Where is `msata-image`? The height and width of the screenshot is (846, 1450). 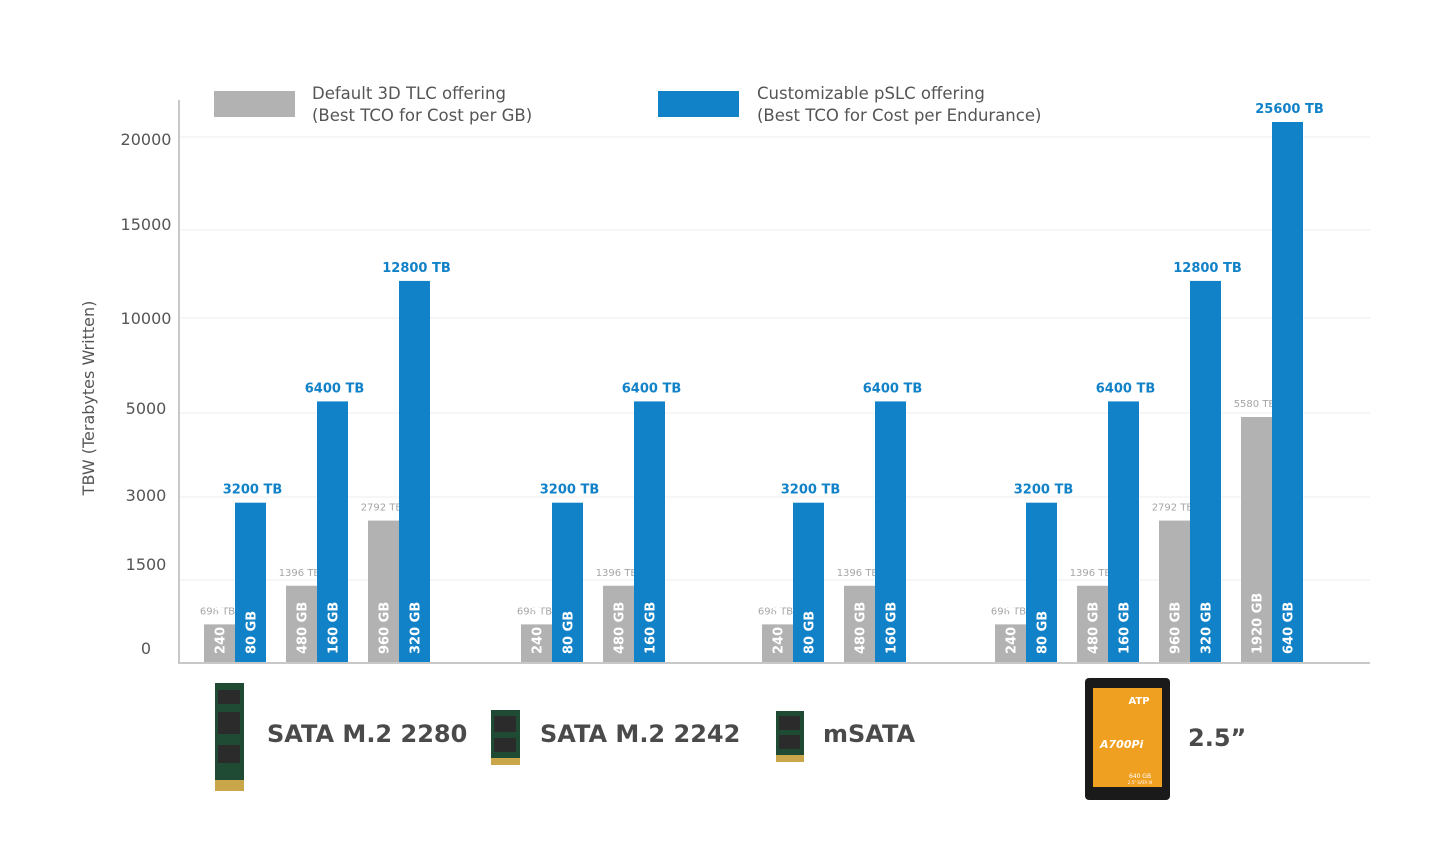 msata-image is located at coordinates (790, 736).